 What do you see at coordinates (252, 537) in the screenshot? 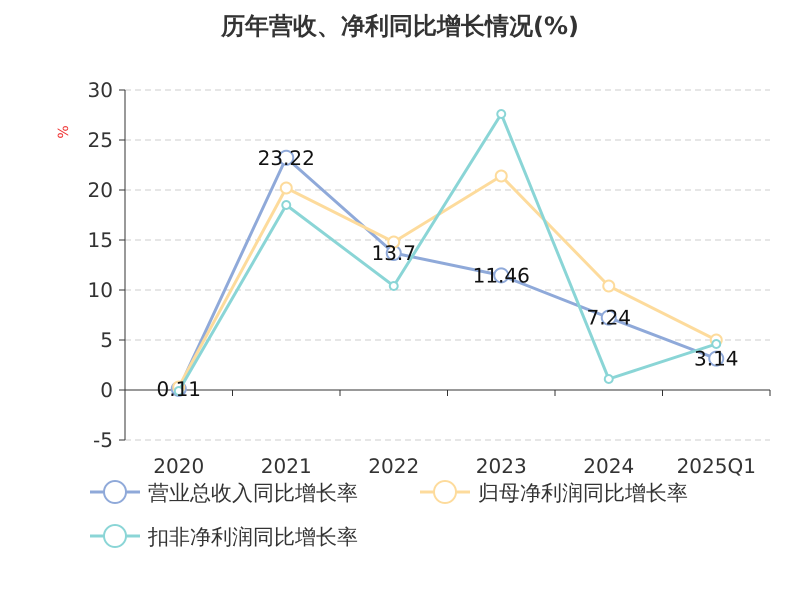
I see `legend-label: 扣非净利润同比增长率` at bounding box center [252, 537].